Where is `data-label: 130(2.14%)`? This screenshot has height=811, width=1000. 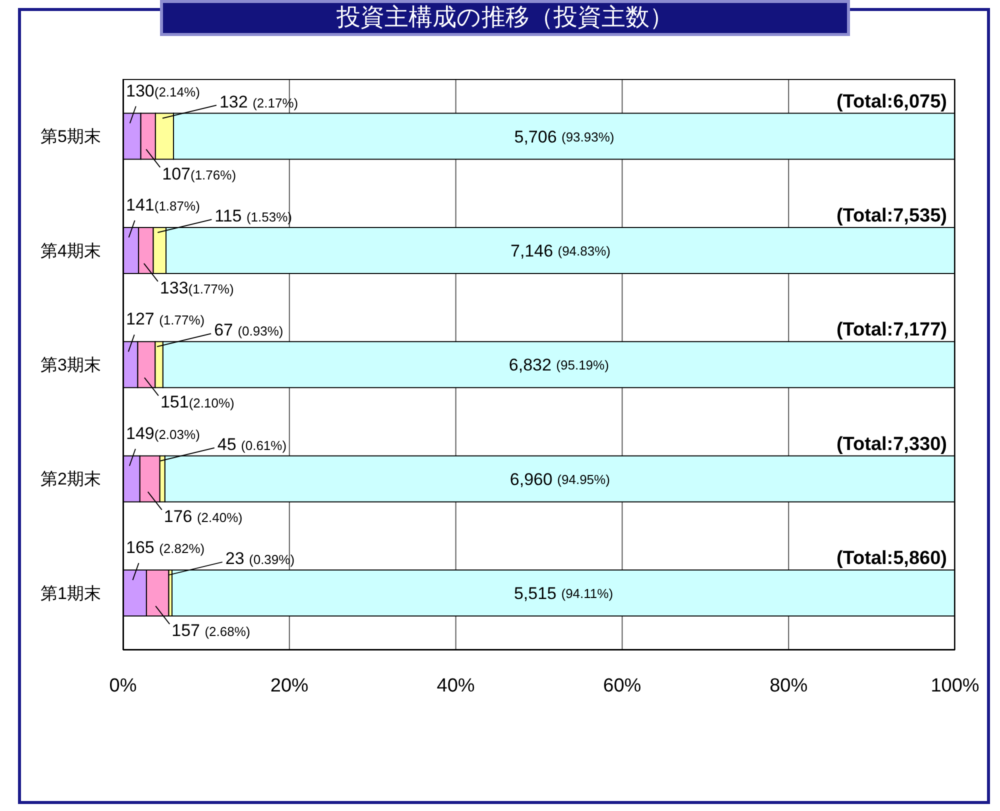
data-label: 130(2.14%) is located at coordinates (163, 90).